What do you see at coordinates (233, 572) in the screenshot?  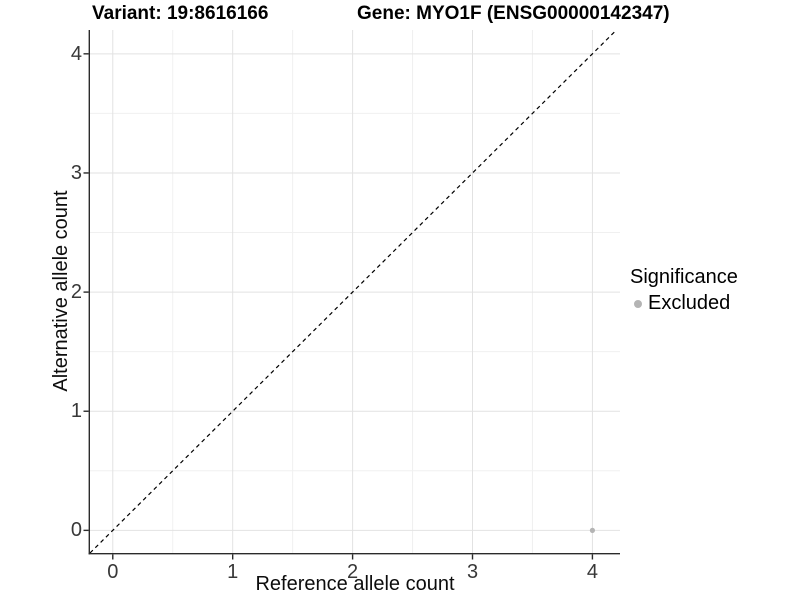 I see `x-tick-label: 1` at bounding box center [233, 572].